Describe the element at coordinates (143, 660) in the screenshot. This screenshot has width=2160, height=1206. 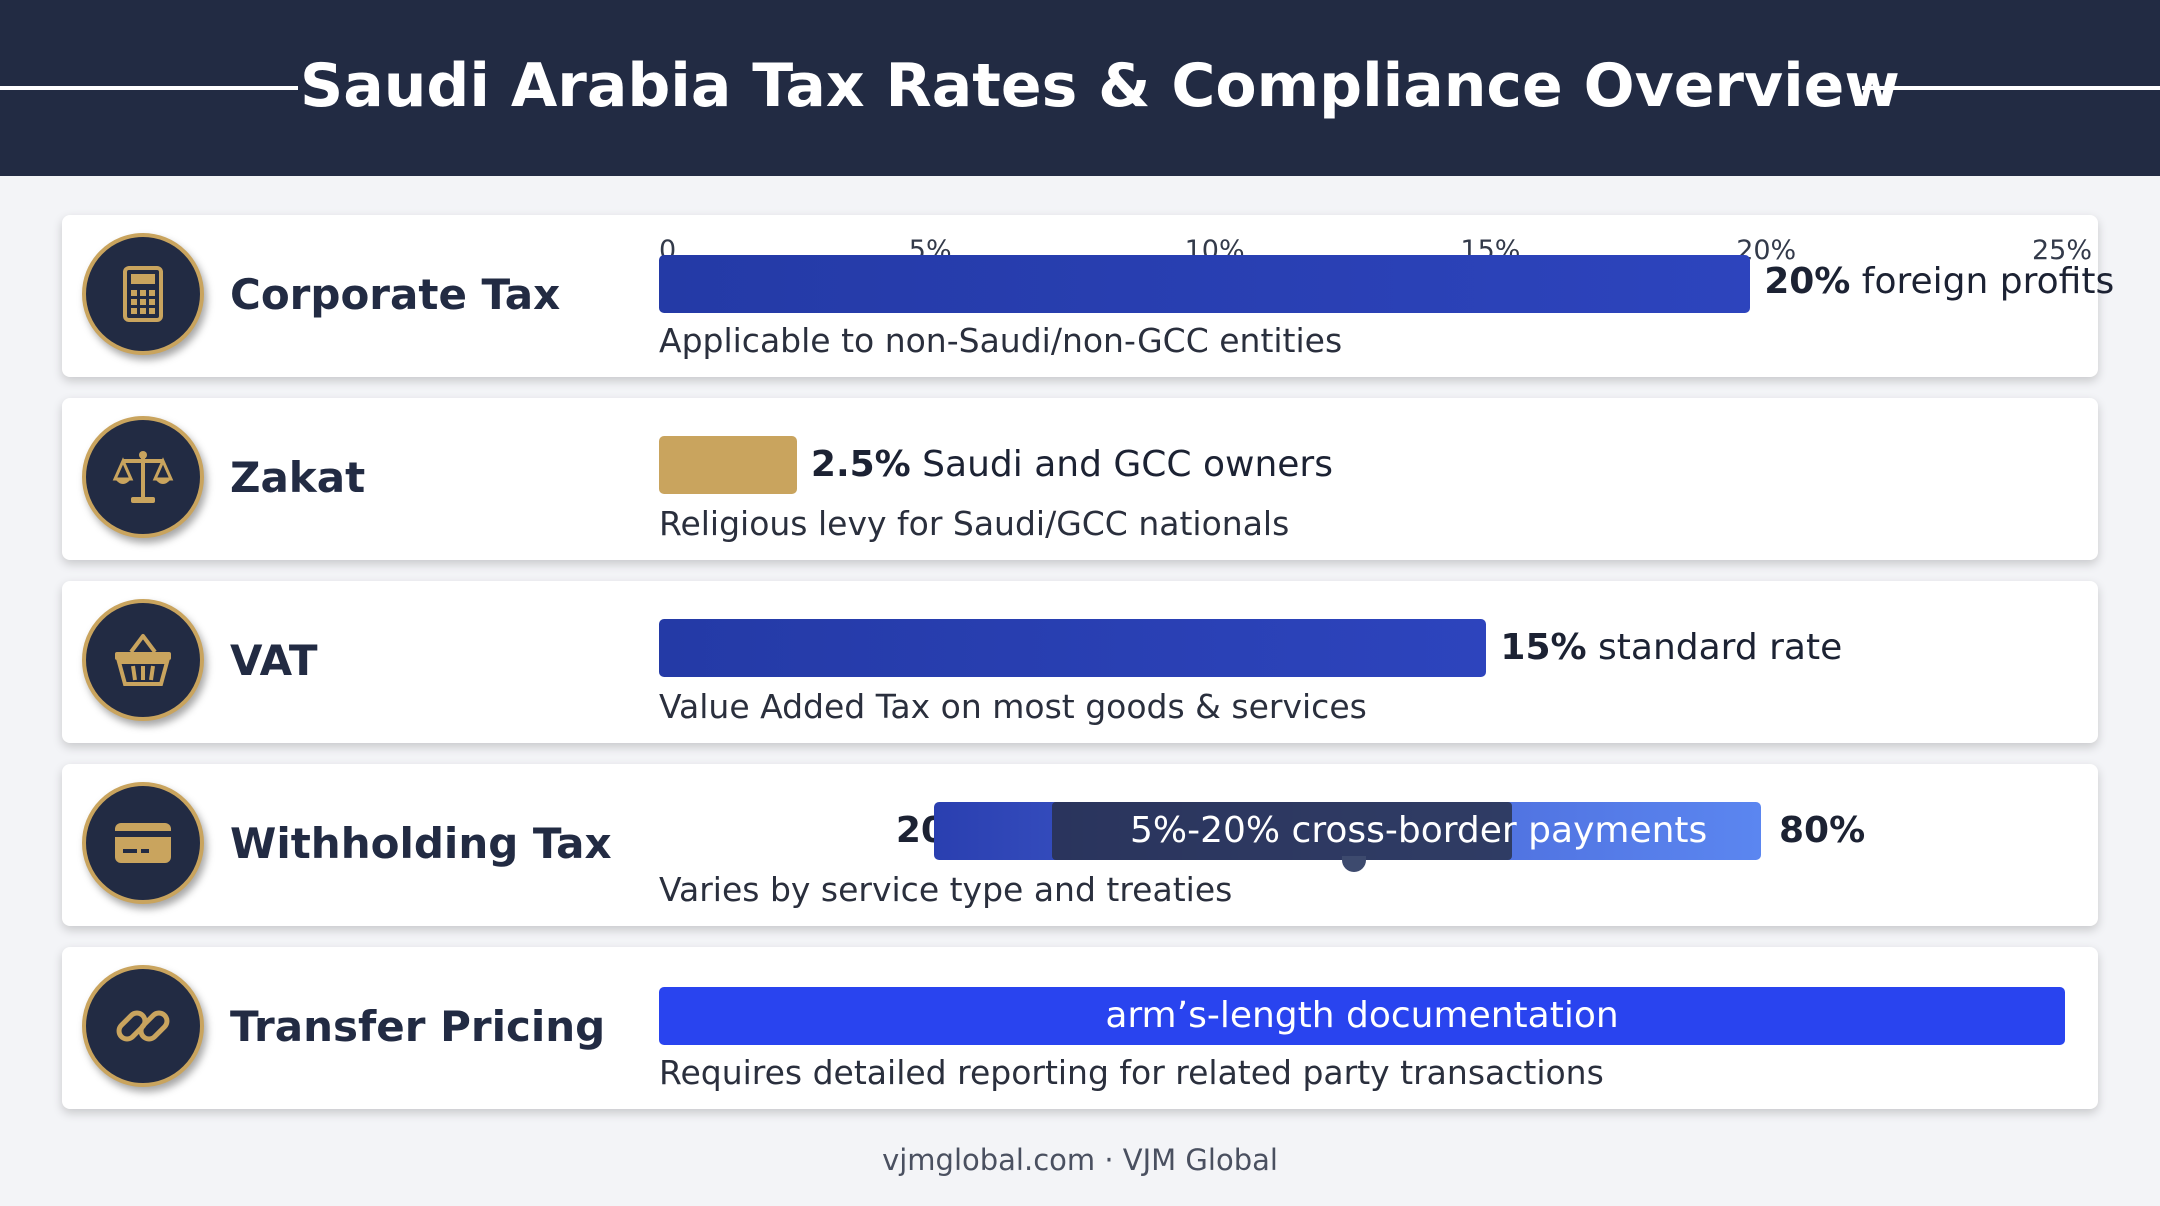
I see `shopping-basket-icon` at that location.